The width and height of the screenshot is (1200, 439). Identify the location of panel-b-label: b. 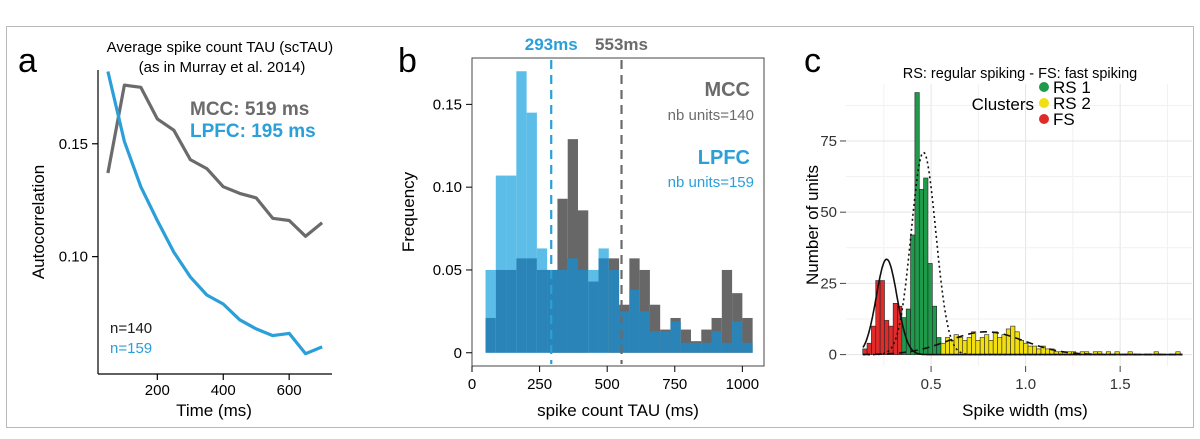
(407, 61).